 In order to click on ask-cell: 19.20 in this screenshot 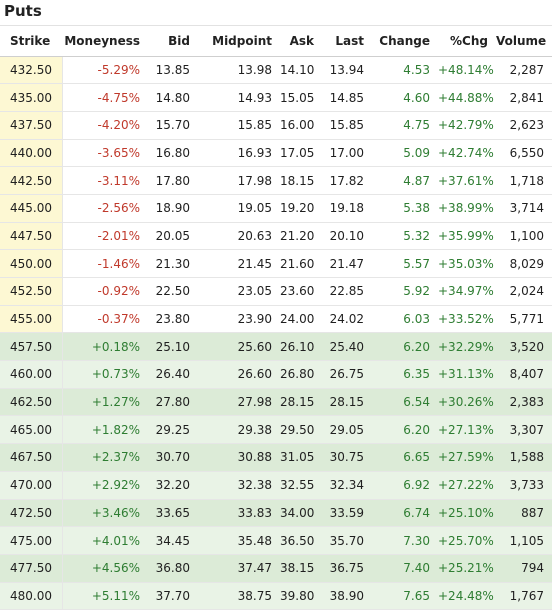, I will do `click(301, 208)`.